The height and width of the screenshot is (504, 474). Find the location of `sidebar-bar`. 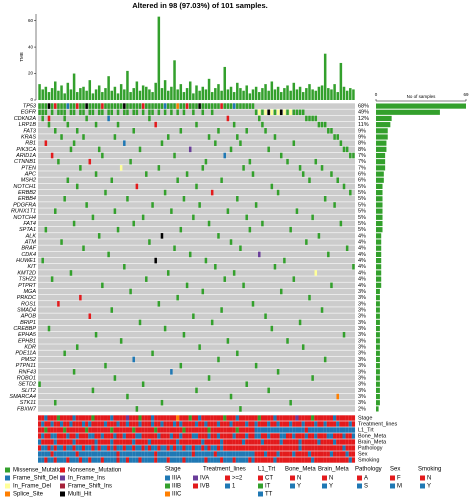

sidebar-bar is located at coordinates (378, 372).